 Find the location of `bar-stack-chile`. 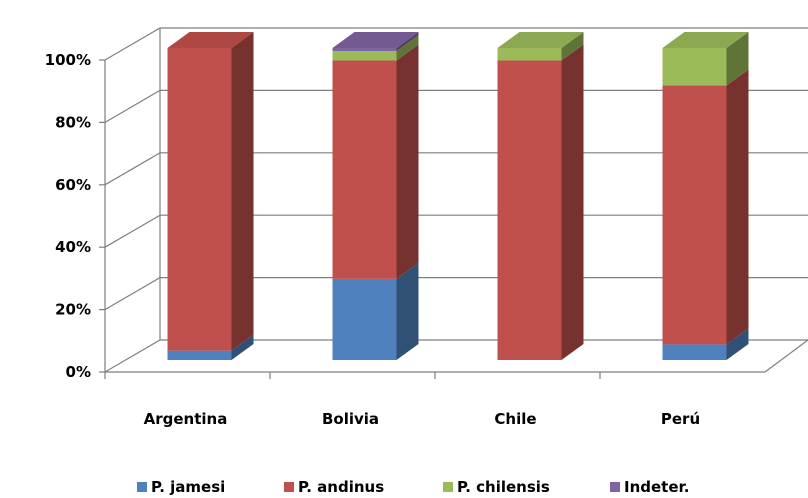

bar-stack-chile is located at coordinates (540, 196).